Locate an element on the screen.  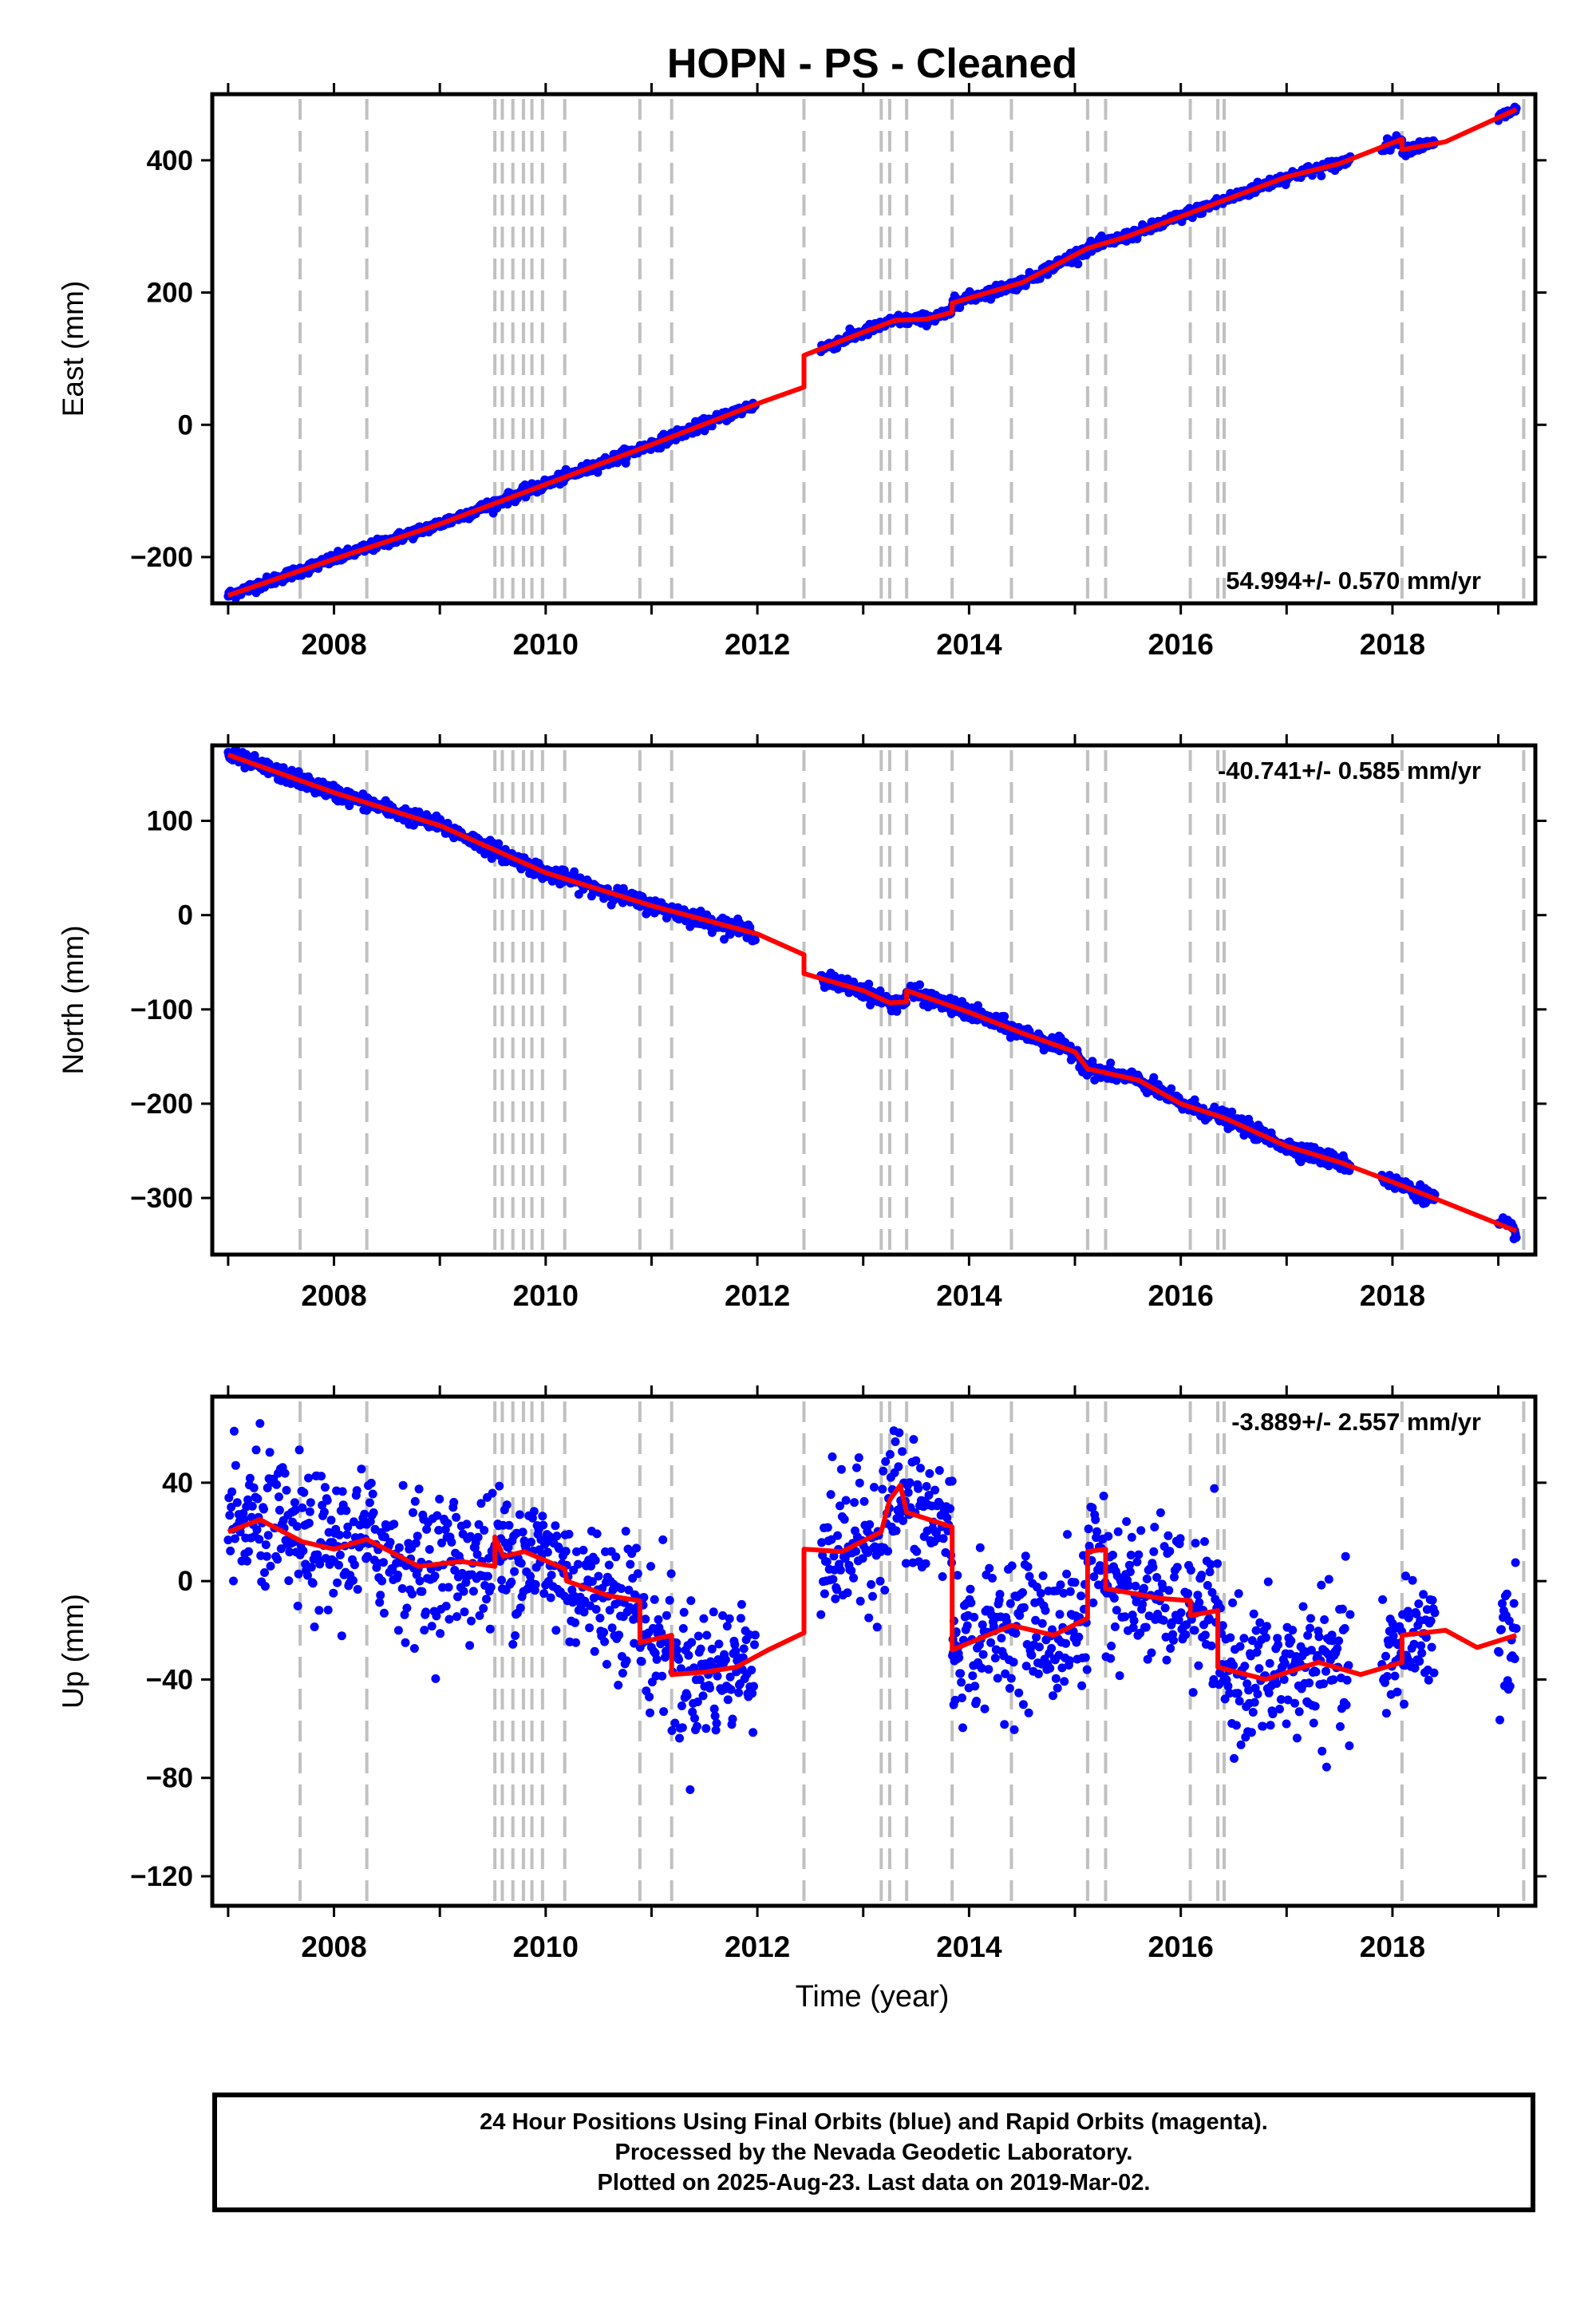
rate-annotation: -3.889+/- 2.557 mm/yr is located at coordinates (1356, 1422).